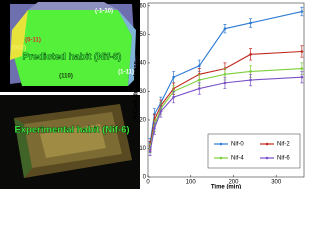  Describe the element at coordinates (283, 159) in the screenshot. I see `legend-label: Nif-6` at that location.